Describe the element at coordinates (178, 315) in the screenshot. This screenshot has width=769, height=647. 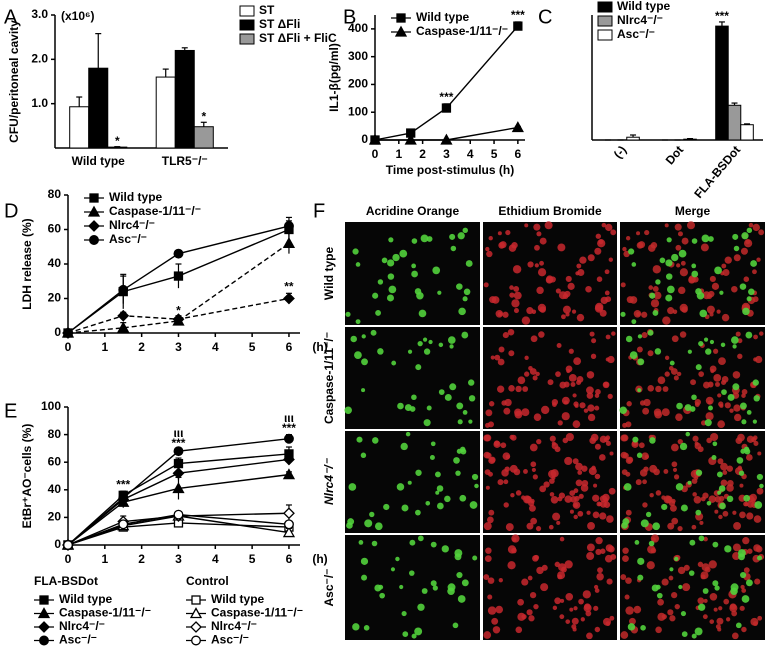
I see `series-line` at that location.